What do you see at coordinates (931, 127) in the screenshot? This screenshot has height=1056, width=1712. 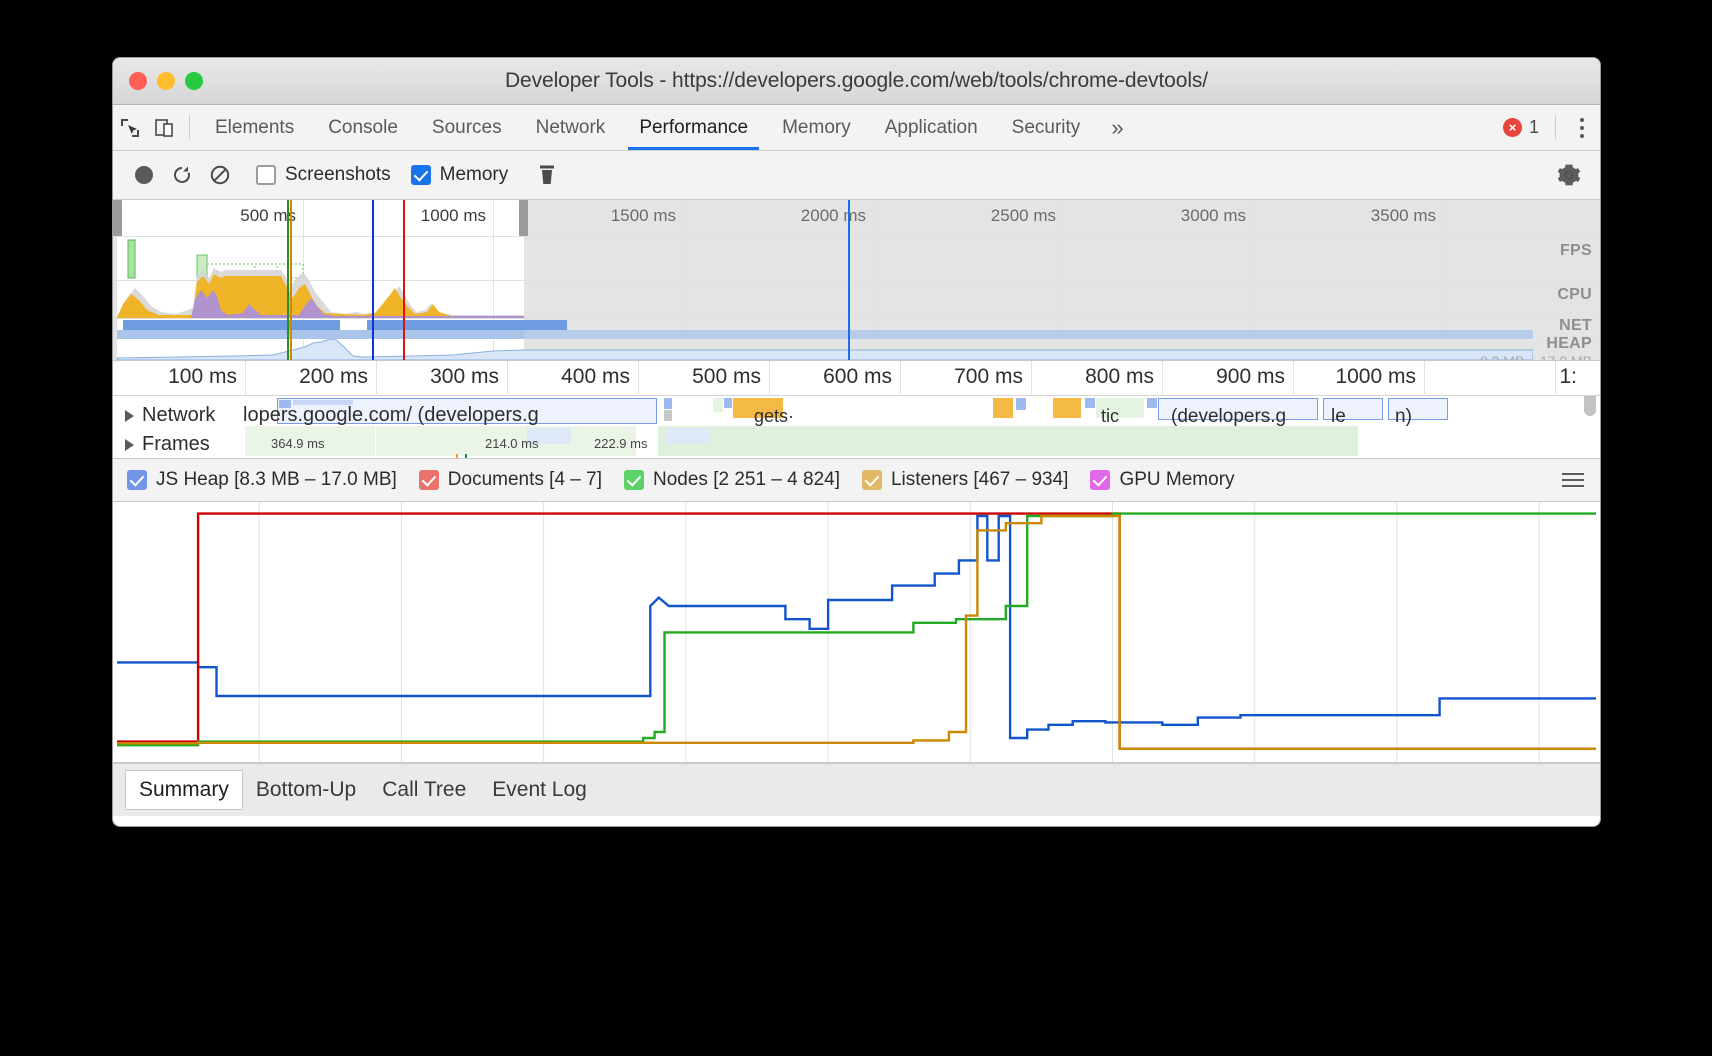 I see `tab-application: Application` at bounding box center [931, 127].